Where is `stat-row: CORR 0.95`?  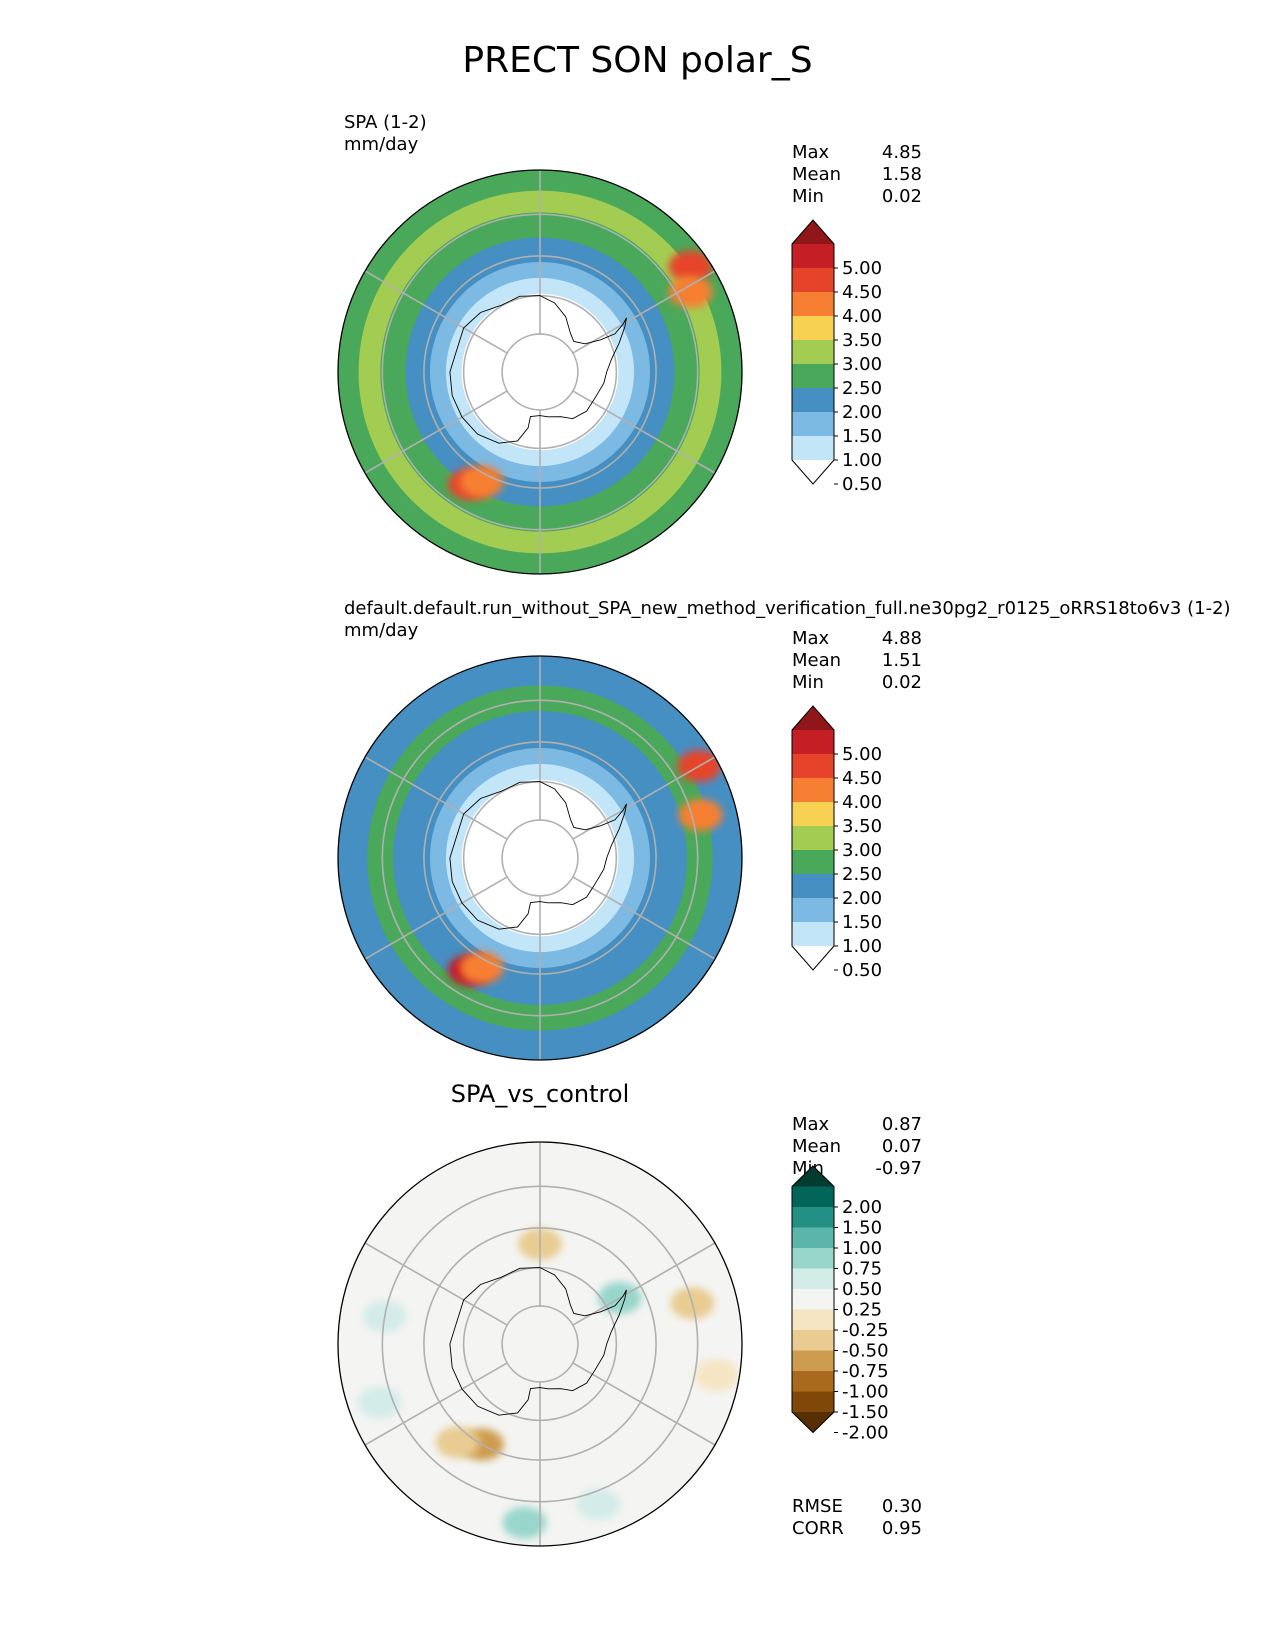
stat-row: CORR 0.95 is located at coordinates (857, 1529).